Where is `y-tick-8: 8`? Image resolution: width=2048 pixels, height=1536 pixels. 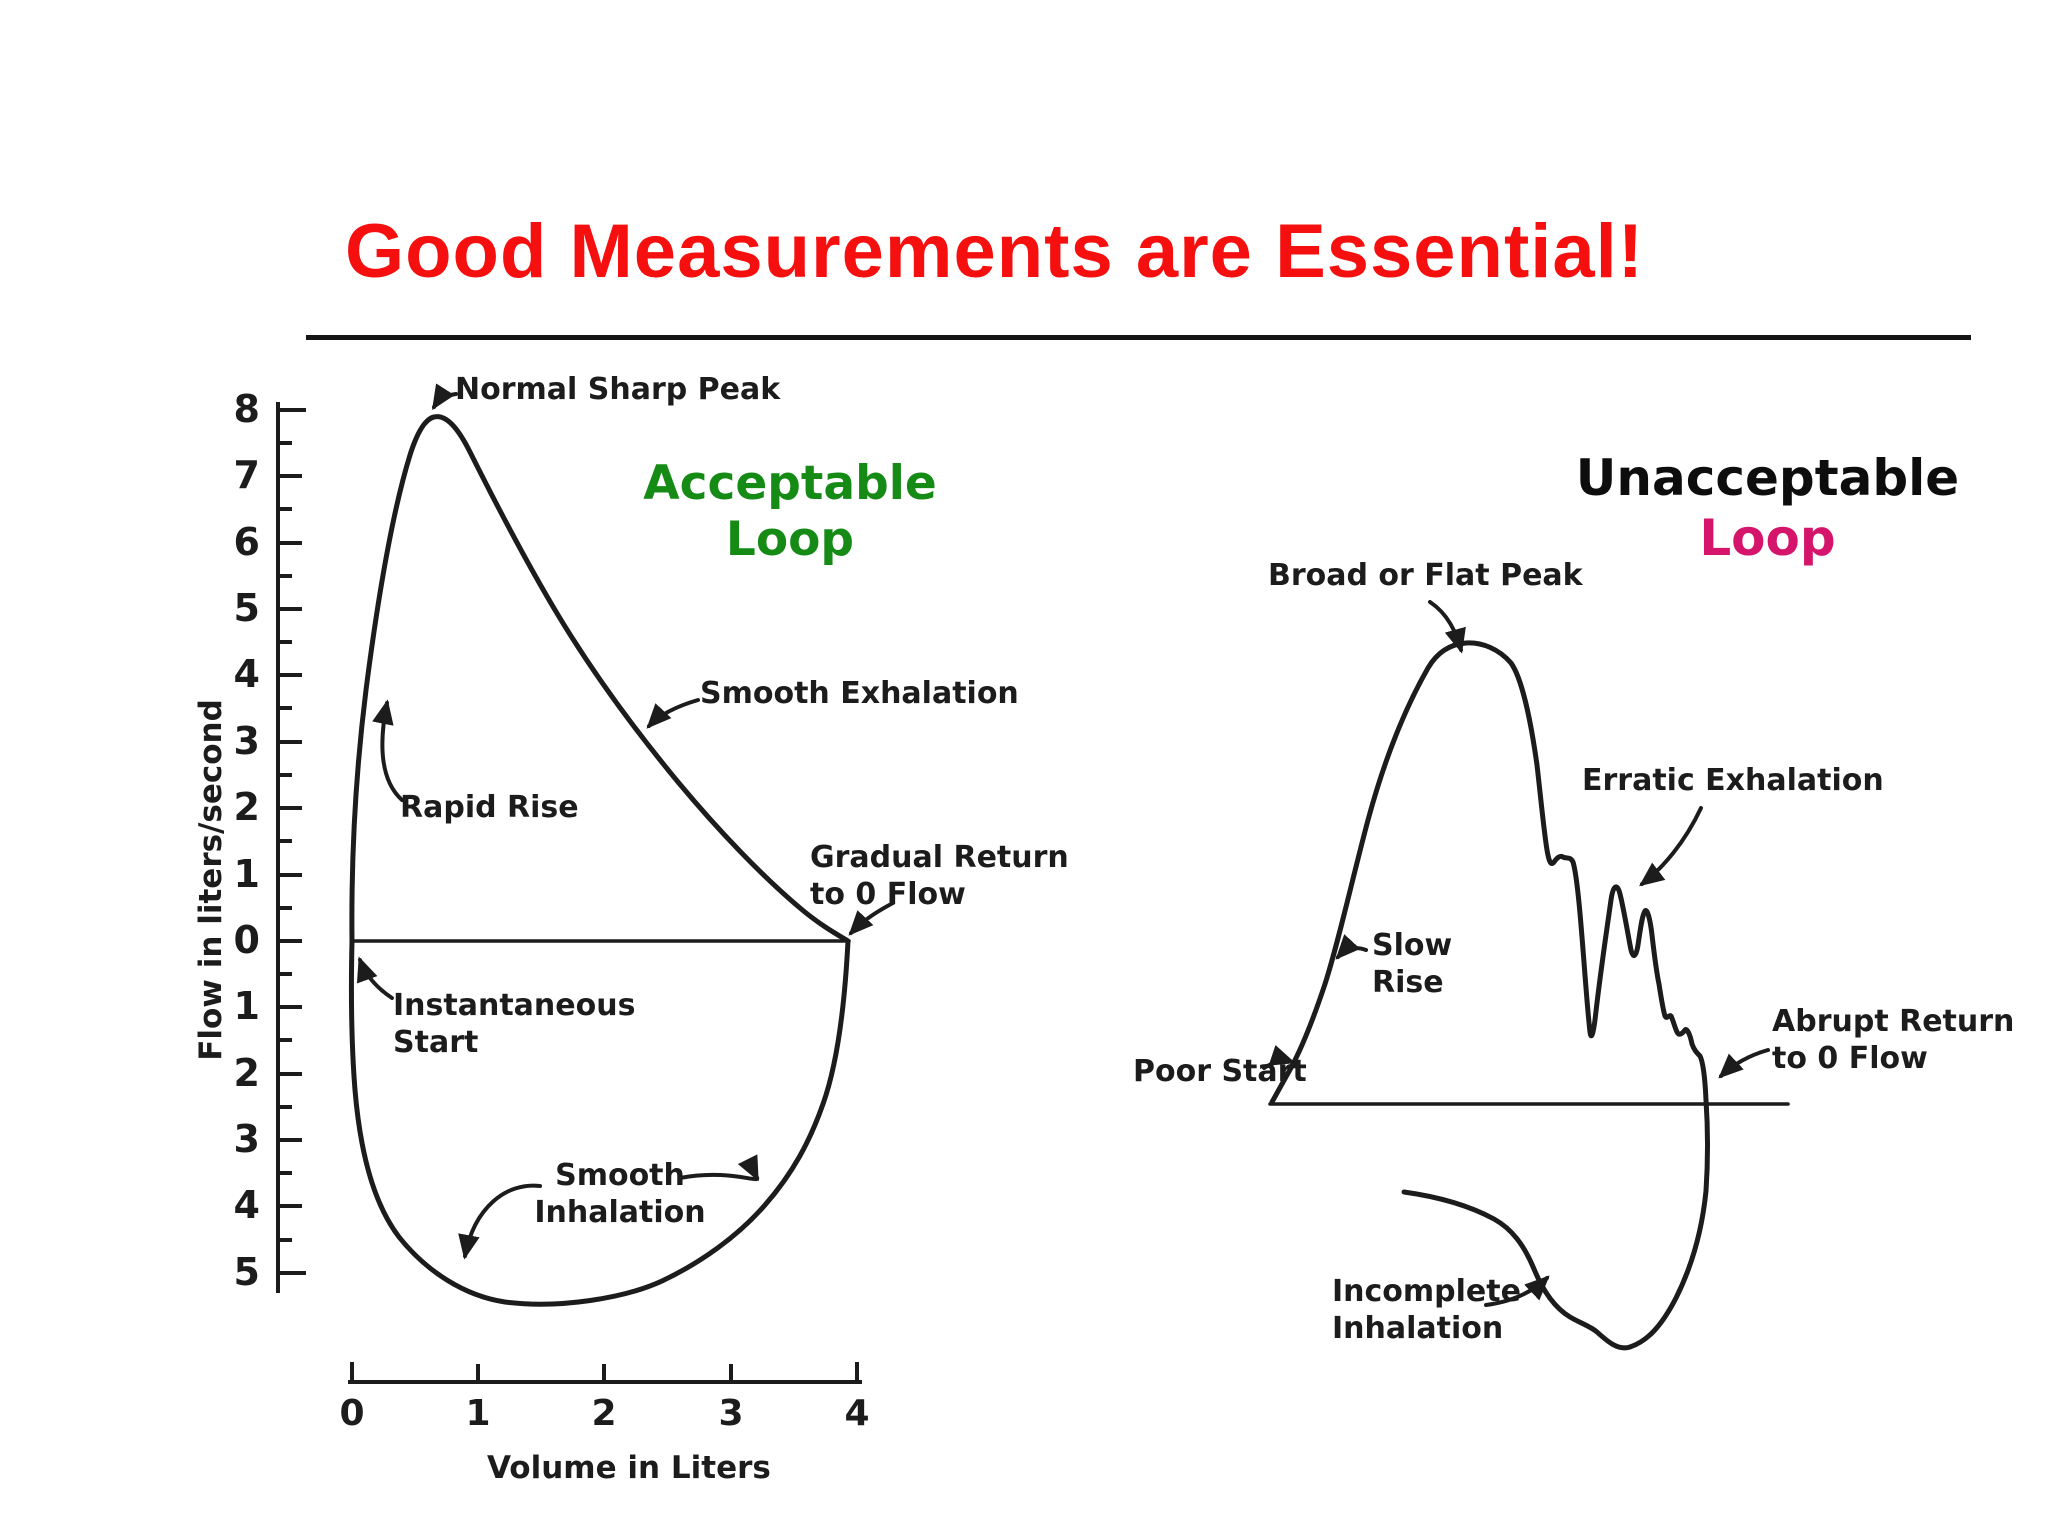
y-tick-8: 8 is located at coordinates (246, 409).